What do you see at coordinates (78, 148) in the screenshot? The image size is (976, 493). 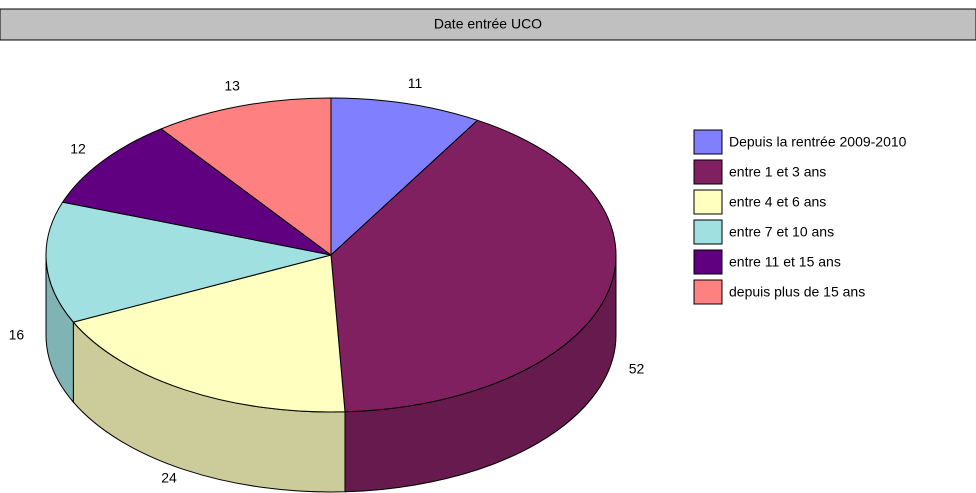 I see `data-label: 12` at bounding box center [78, 148].